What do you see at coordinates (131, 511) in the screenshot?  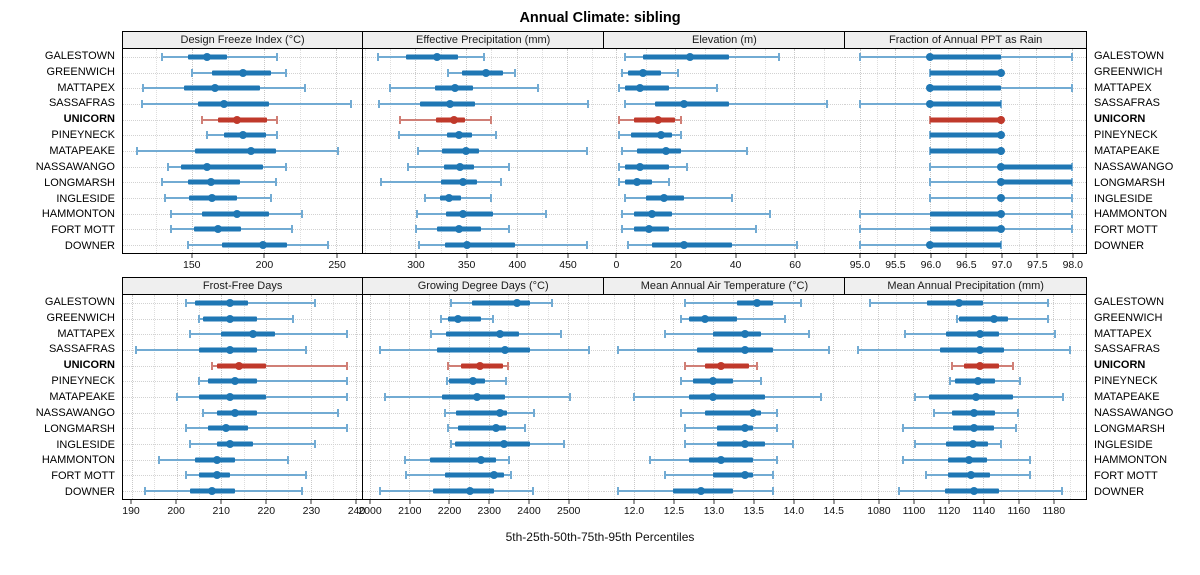 I see `x-tick-label: 190` at bounding box center [131, 511].